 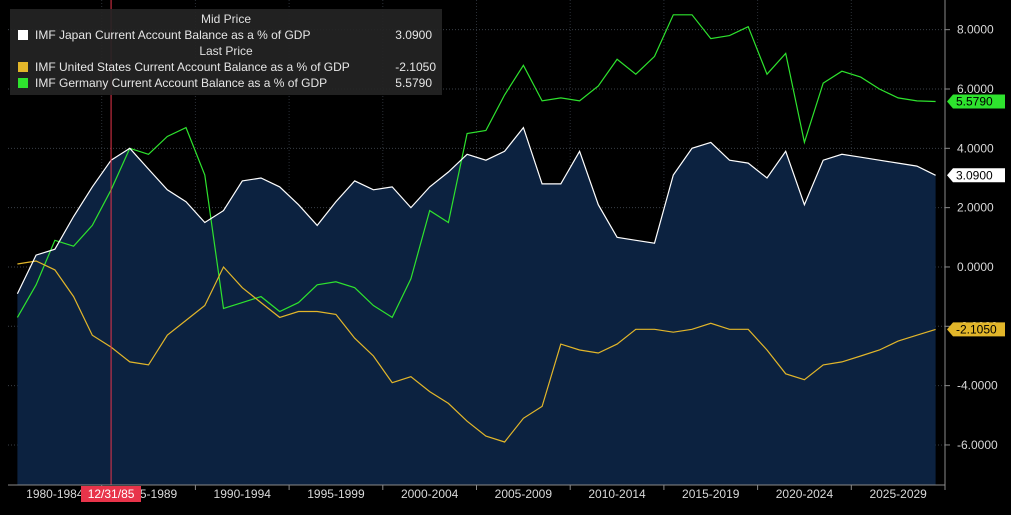 I want to click on last-value-tag-text-0: 5.5790, so click(x=974, y=101).